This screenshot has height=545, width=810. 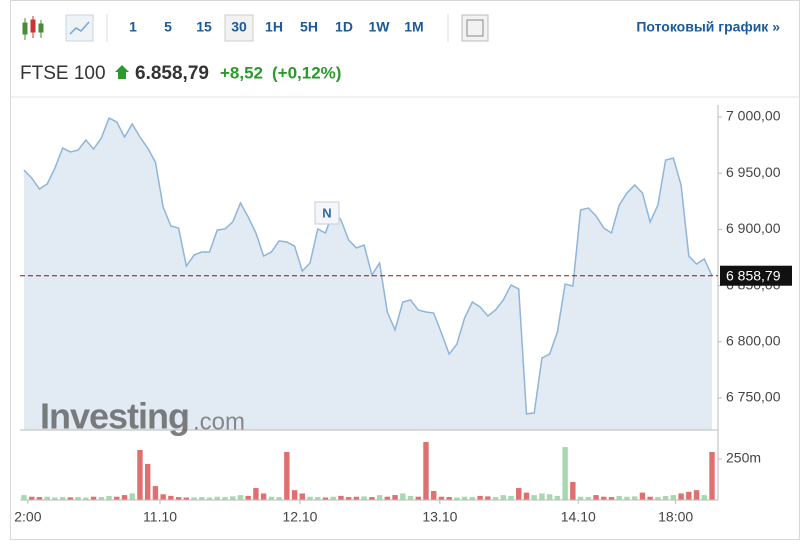 I want to click on y-tick-label: 6 900,00, so click(x=753, y=228).